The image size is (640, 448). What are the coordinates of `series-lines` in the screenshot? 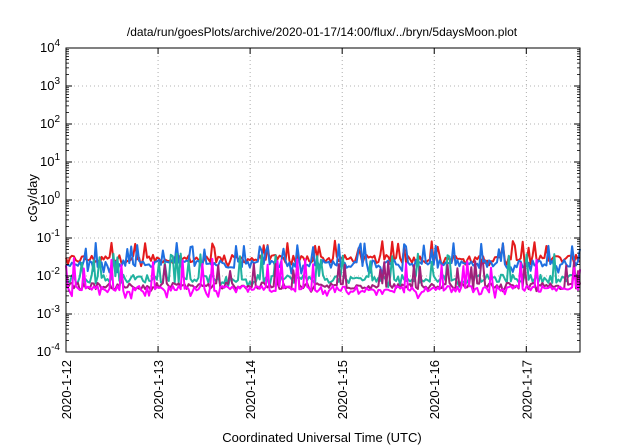 It's located at (323, 269).